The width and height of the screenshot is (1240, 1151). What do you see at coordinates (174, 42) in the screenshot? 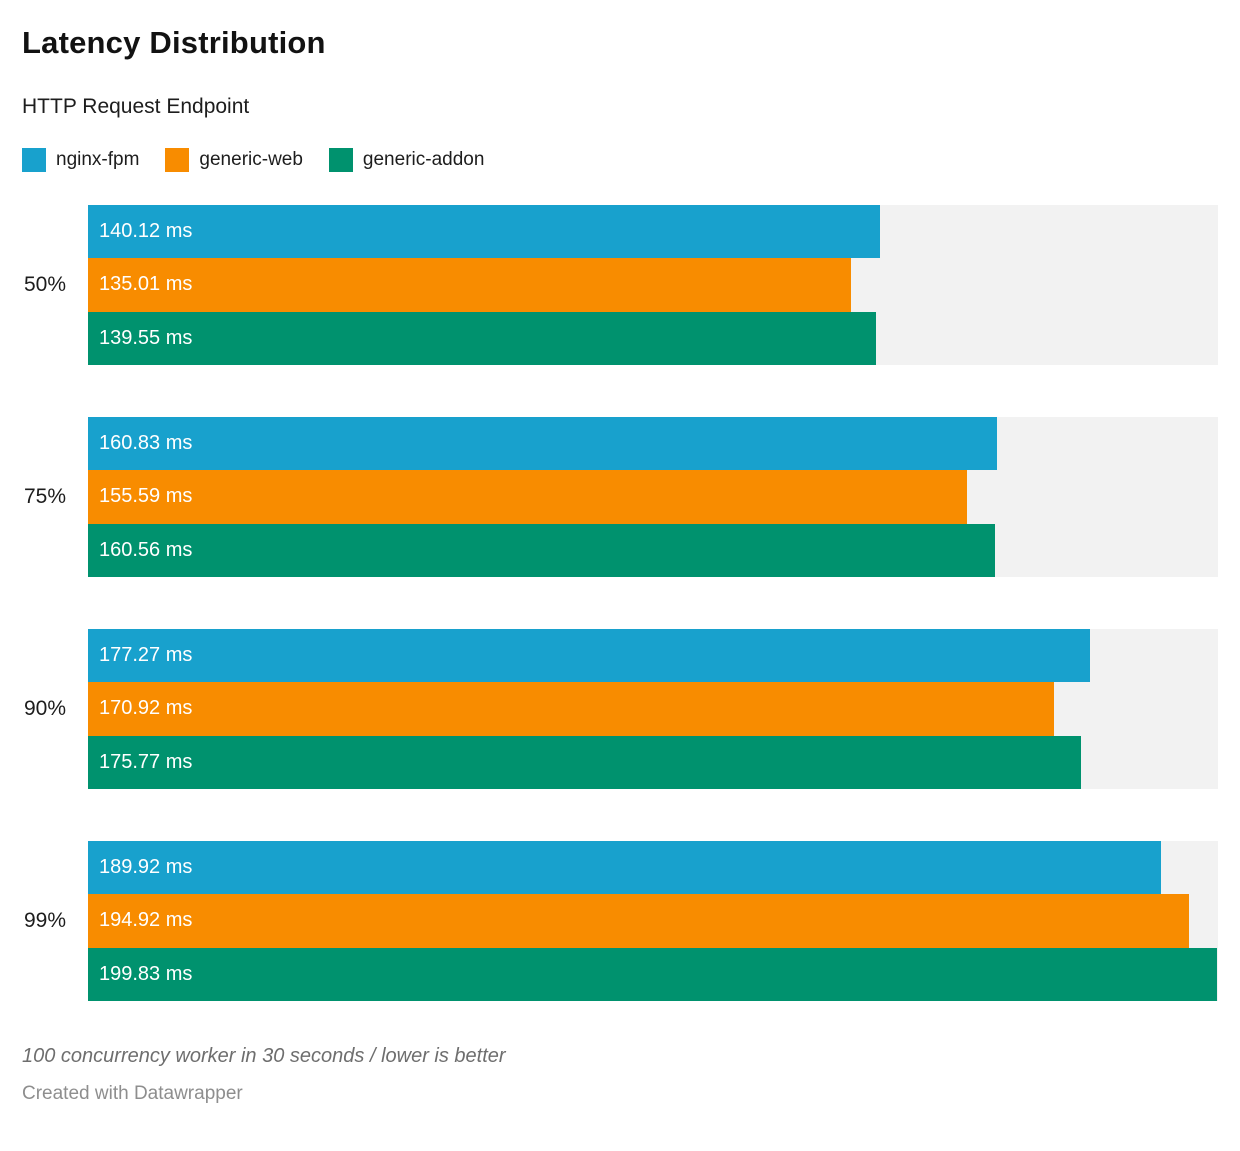
I see `chart-title: Latency Distribution` at bounding box center [174, 42].